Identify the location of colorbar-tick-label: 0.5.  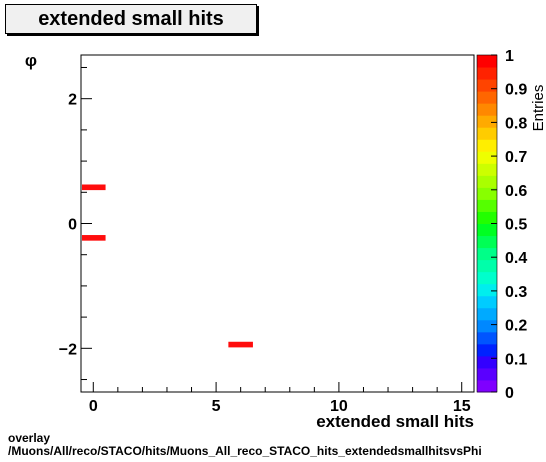
(516, 225).